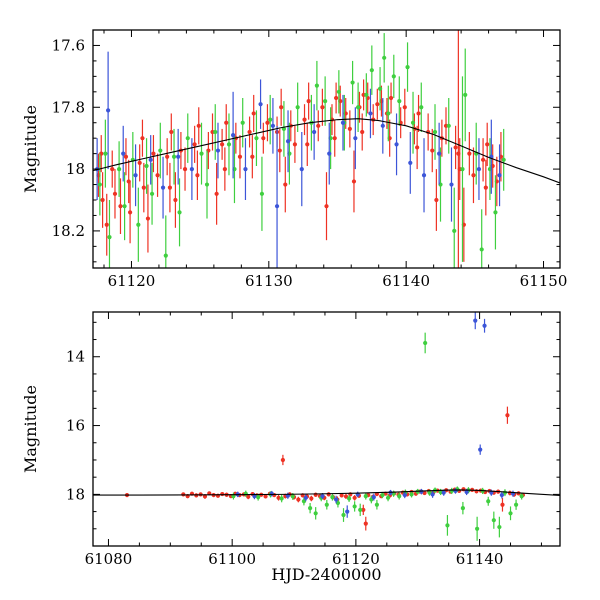  What do you see at coordinates (232, 559) in the screenshot?
I see `bottom-x-tick-label: 61100` at bounding box center [232, 559].